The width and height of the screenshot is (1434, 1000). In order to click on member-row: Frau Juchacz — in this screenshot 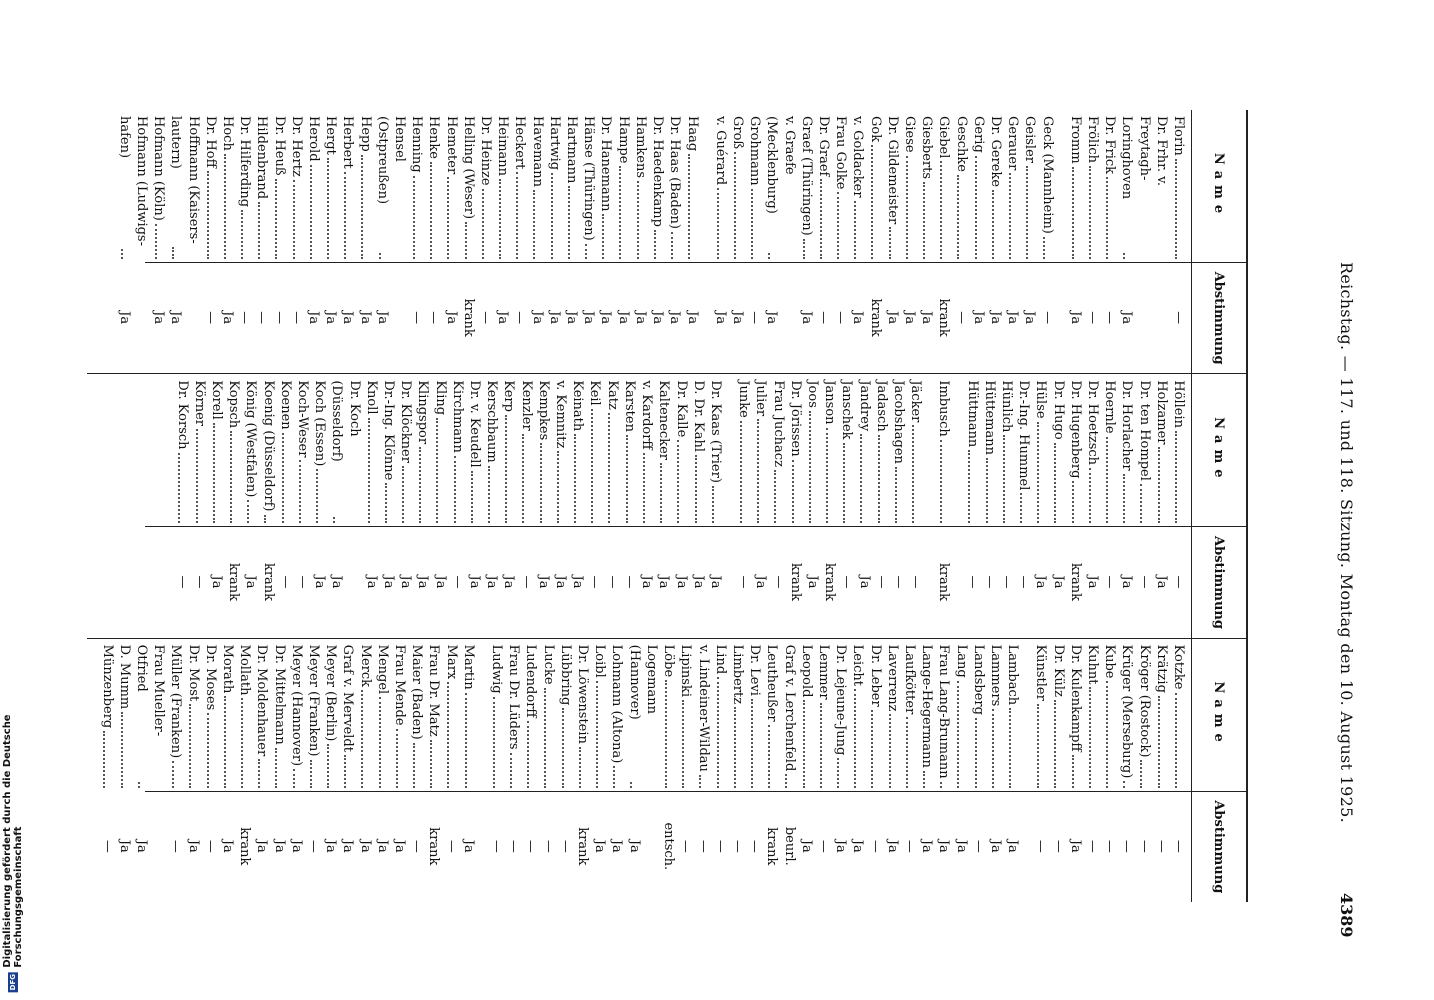, I will do `click(778, 505)`.